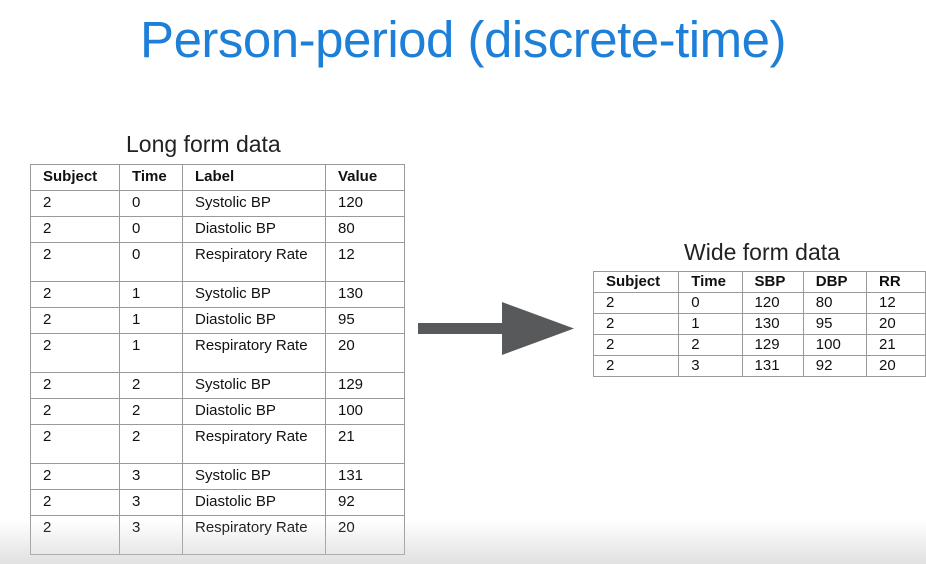 This screenshot has width=926, height=564. I want to click on right-arrow-icon, so click(496, 328).